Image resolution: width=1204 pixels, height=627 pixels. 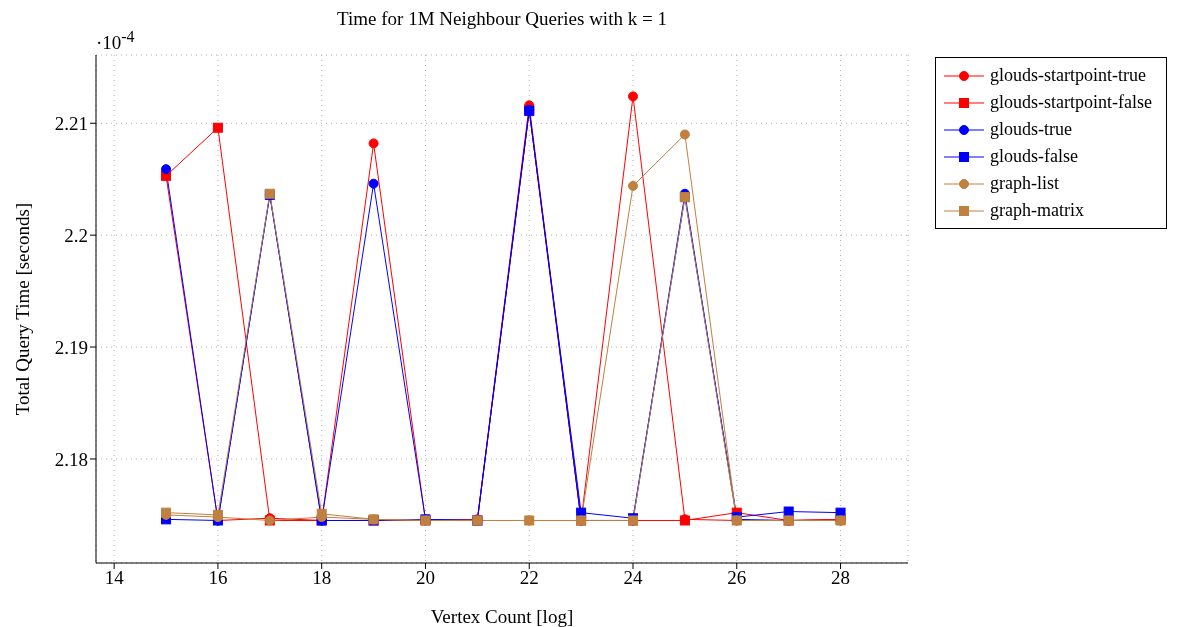 What do you see at coordinates (322, 578) in the screenshot?
I see `x-tick-label: 18` at bounding box center [322, 578].